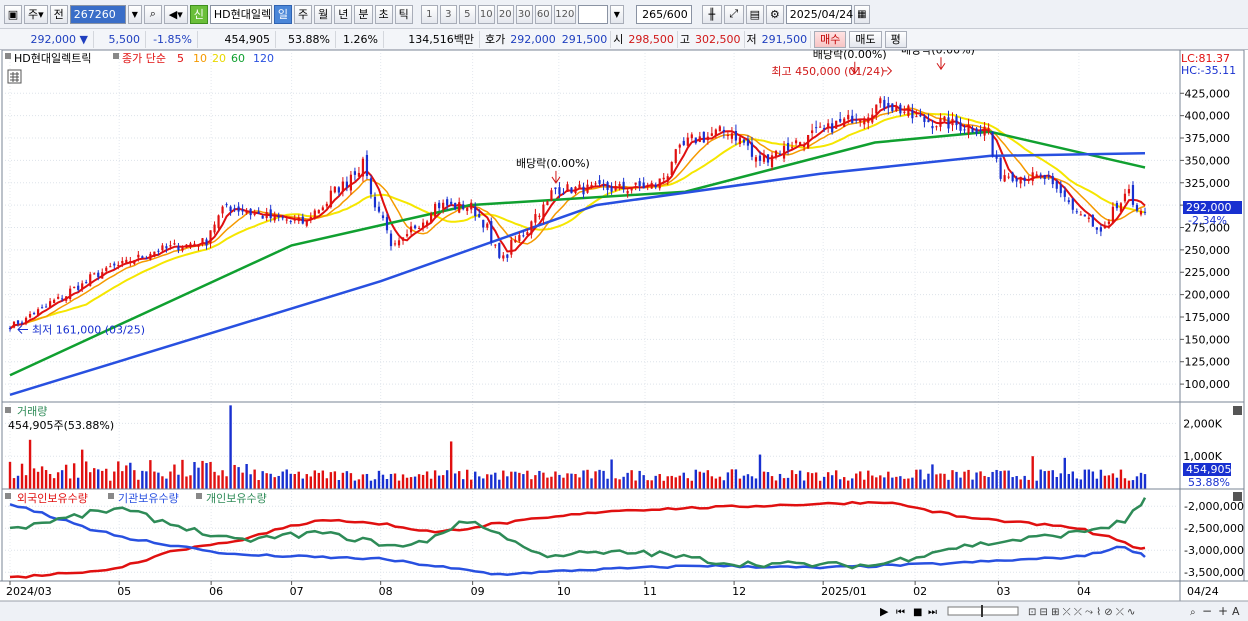 This screenshot has height=621, width=1248. I want to click on gear-icon: ⚙, so click(774, 14).